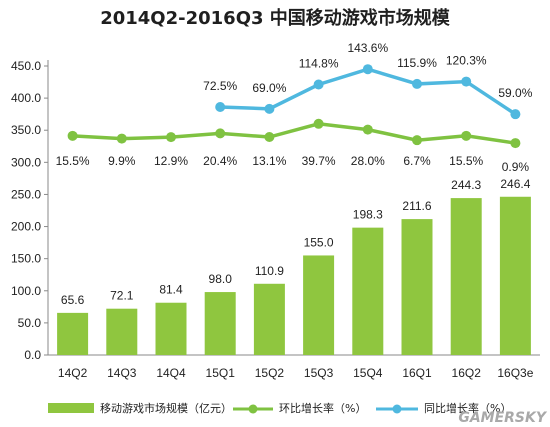  I want to click on x-tick-label: 16Q3e, so click(515, 373).